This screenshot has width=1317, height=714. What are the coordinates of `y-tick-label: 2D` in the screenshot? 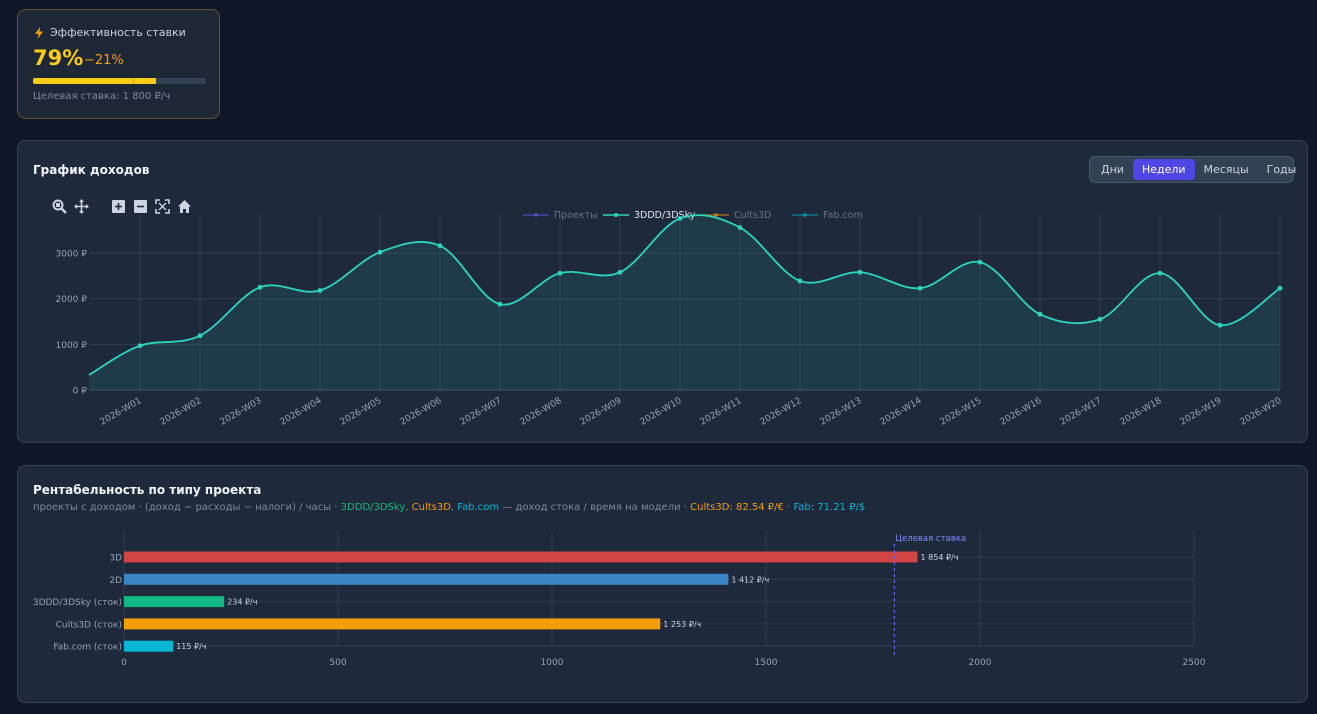 It's located at (115, 581).